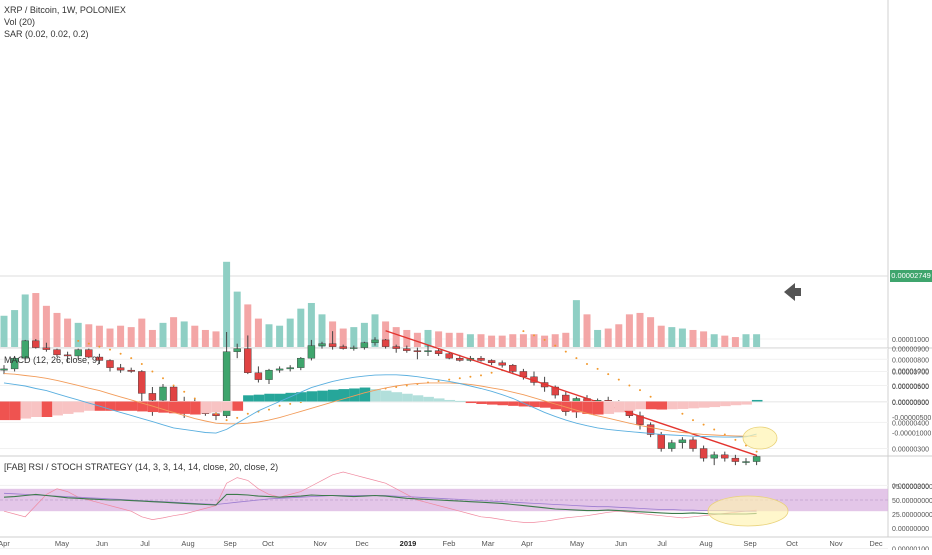 Image resolution: width=932 pixels, height=555 pixels. What do you see at coordinates (268, 543) in the screenshot?
I see `time-tick-label: Oct` at bounding box center [268, 543].